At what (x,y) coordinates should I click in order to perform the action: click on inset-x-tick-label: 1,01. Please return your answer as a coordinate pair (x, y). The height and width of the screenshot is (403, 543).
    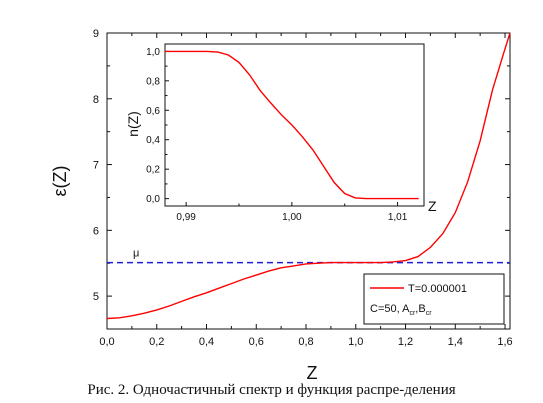
    Looking at the image, I should click on (398, 217).